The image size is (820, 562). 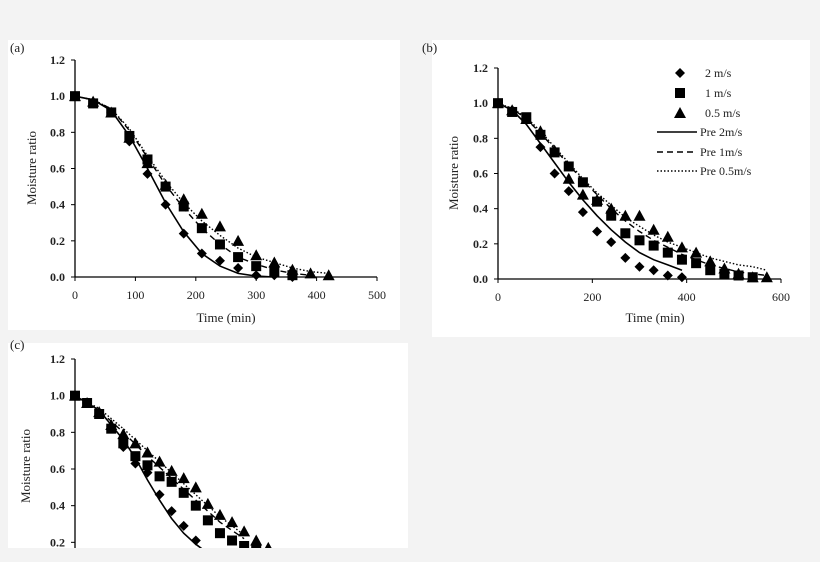 I want to click on series-line-dotted, so click(x=201, y=185).